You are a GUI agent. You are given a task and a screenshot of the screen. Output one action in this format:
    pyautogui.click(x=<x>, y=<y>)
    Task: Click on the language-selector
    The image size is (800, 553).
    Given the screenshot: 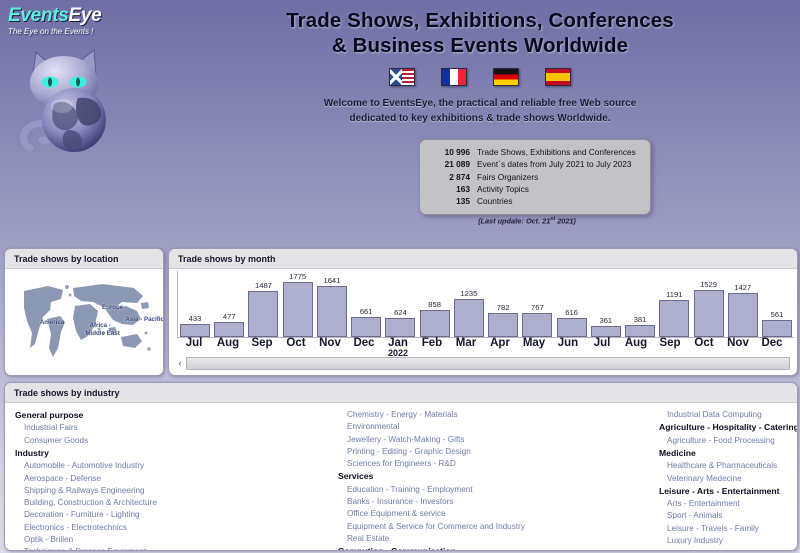 What is the action you would take?
    pyautogui.click(x=480, y=77)
    